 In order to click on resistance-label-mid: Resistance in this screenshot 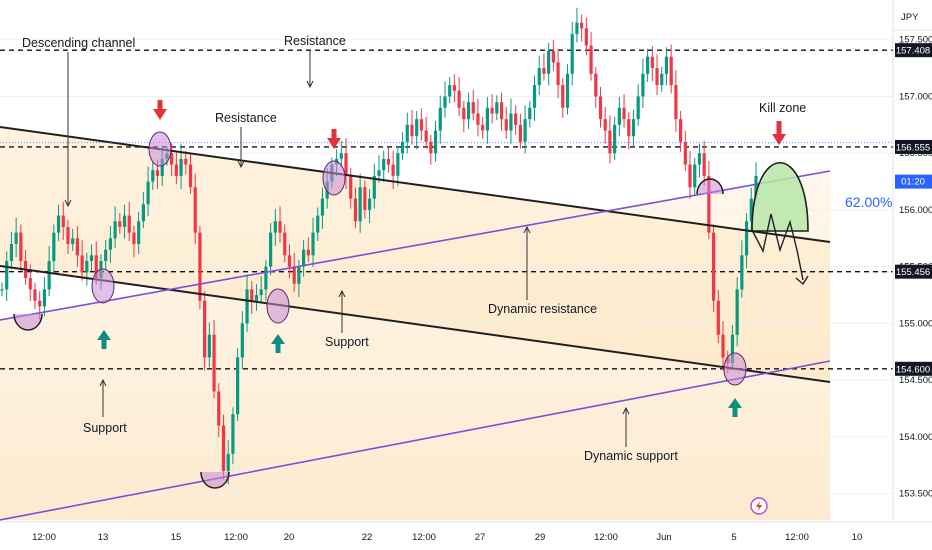, I will do `click(246, 118)`.